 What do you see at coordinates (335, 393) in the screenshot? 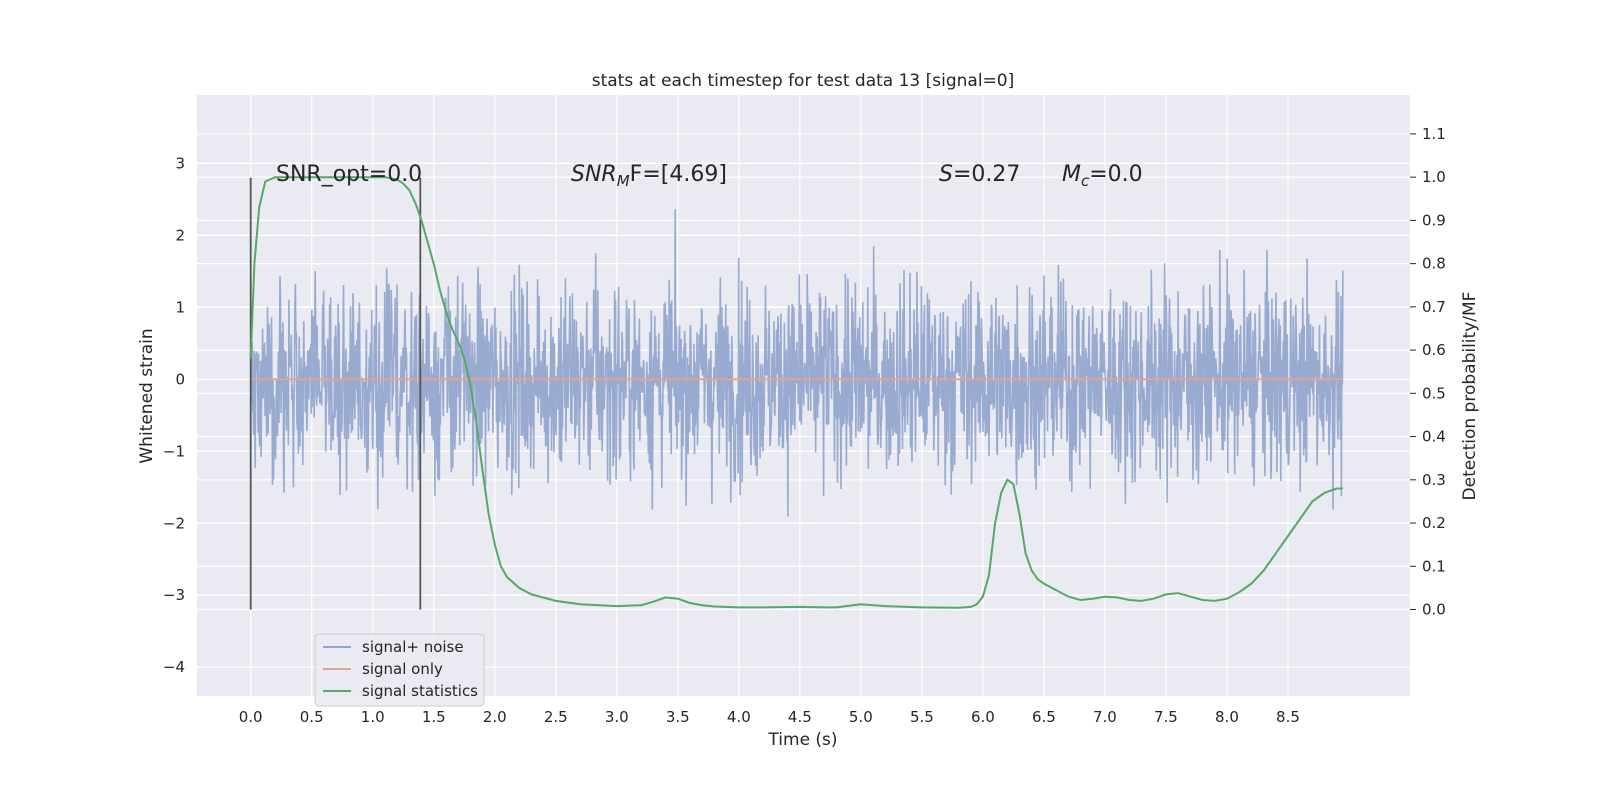
I see `vertical-markers` at bounding box center [335, 393].